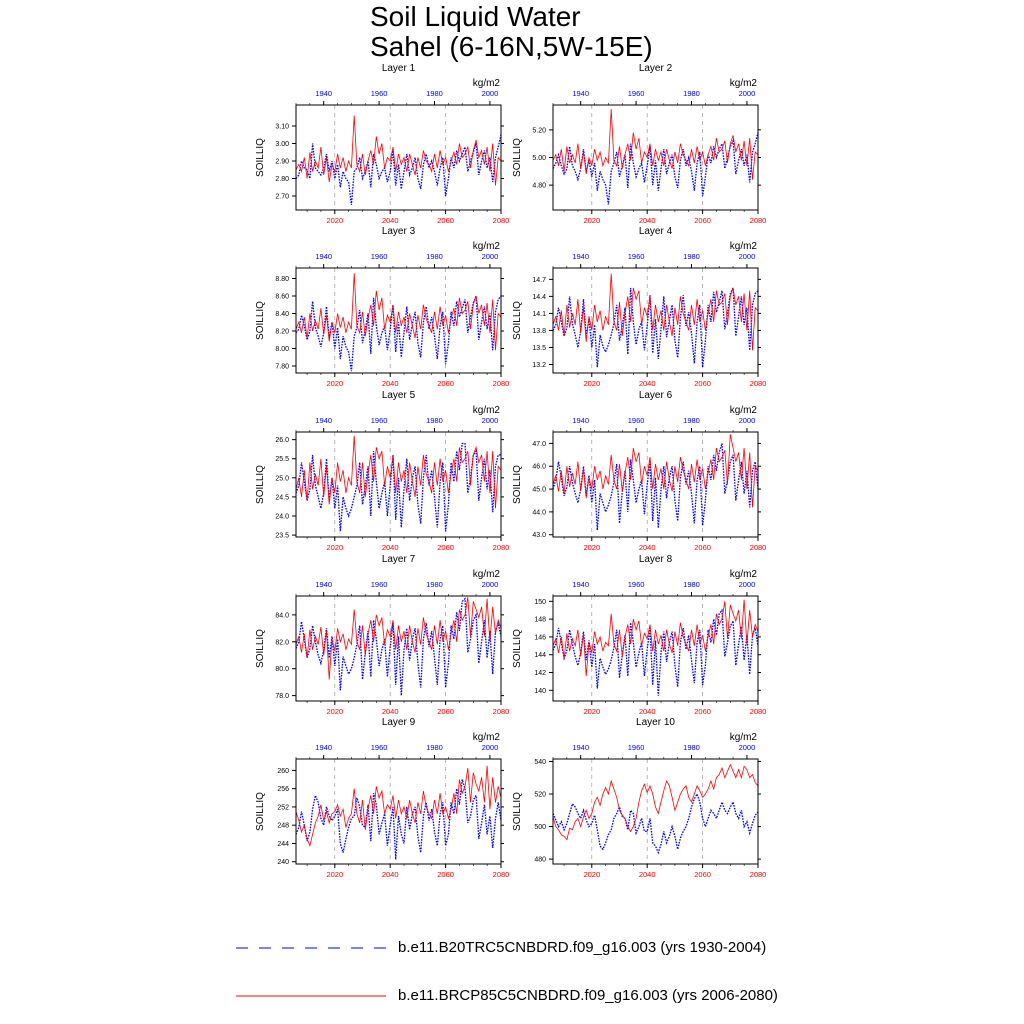 Image resolution: width=1024 pixels, height=1024 pixels. What do you see at coordinates (656, 231) in the screenshot?
I see `panel-title: Layer 4` at bounding box center [656, 231].